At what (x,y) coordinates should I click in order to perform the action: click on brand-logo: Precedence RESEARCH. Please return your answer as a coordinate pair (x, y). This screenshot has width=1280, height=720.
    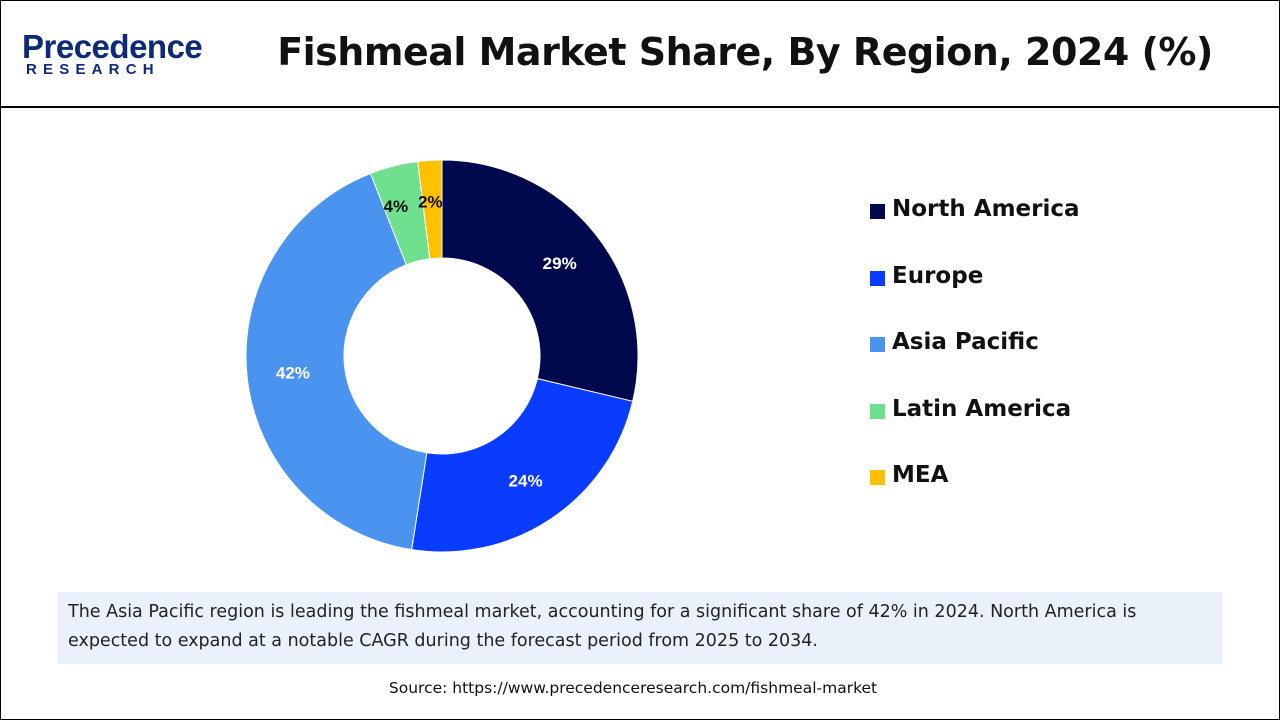
    Looking at the image, I should click on (122, 54).